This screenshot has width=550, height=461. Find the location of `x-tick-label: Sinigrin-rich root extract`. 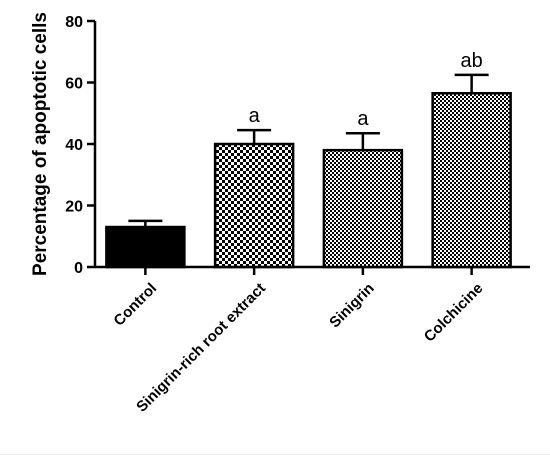

x-tick-label: Sinigrin-rich root extract is located at coordinates (201, 348).